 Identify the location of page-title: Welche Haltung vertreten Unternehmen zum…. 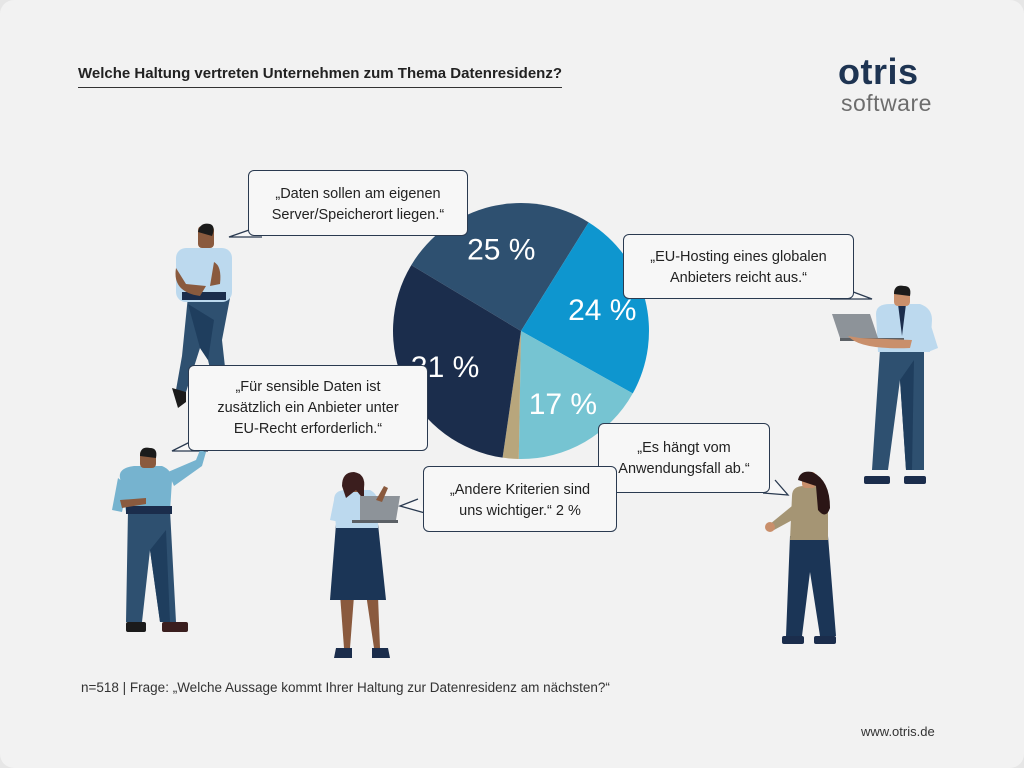
(320, 76).